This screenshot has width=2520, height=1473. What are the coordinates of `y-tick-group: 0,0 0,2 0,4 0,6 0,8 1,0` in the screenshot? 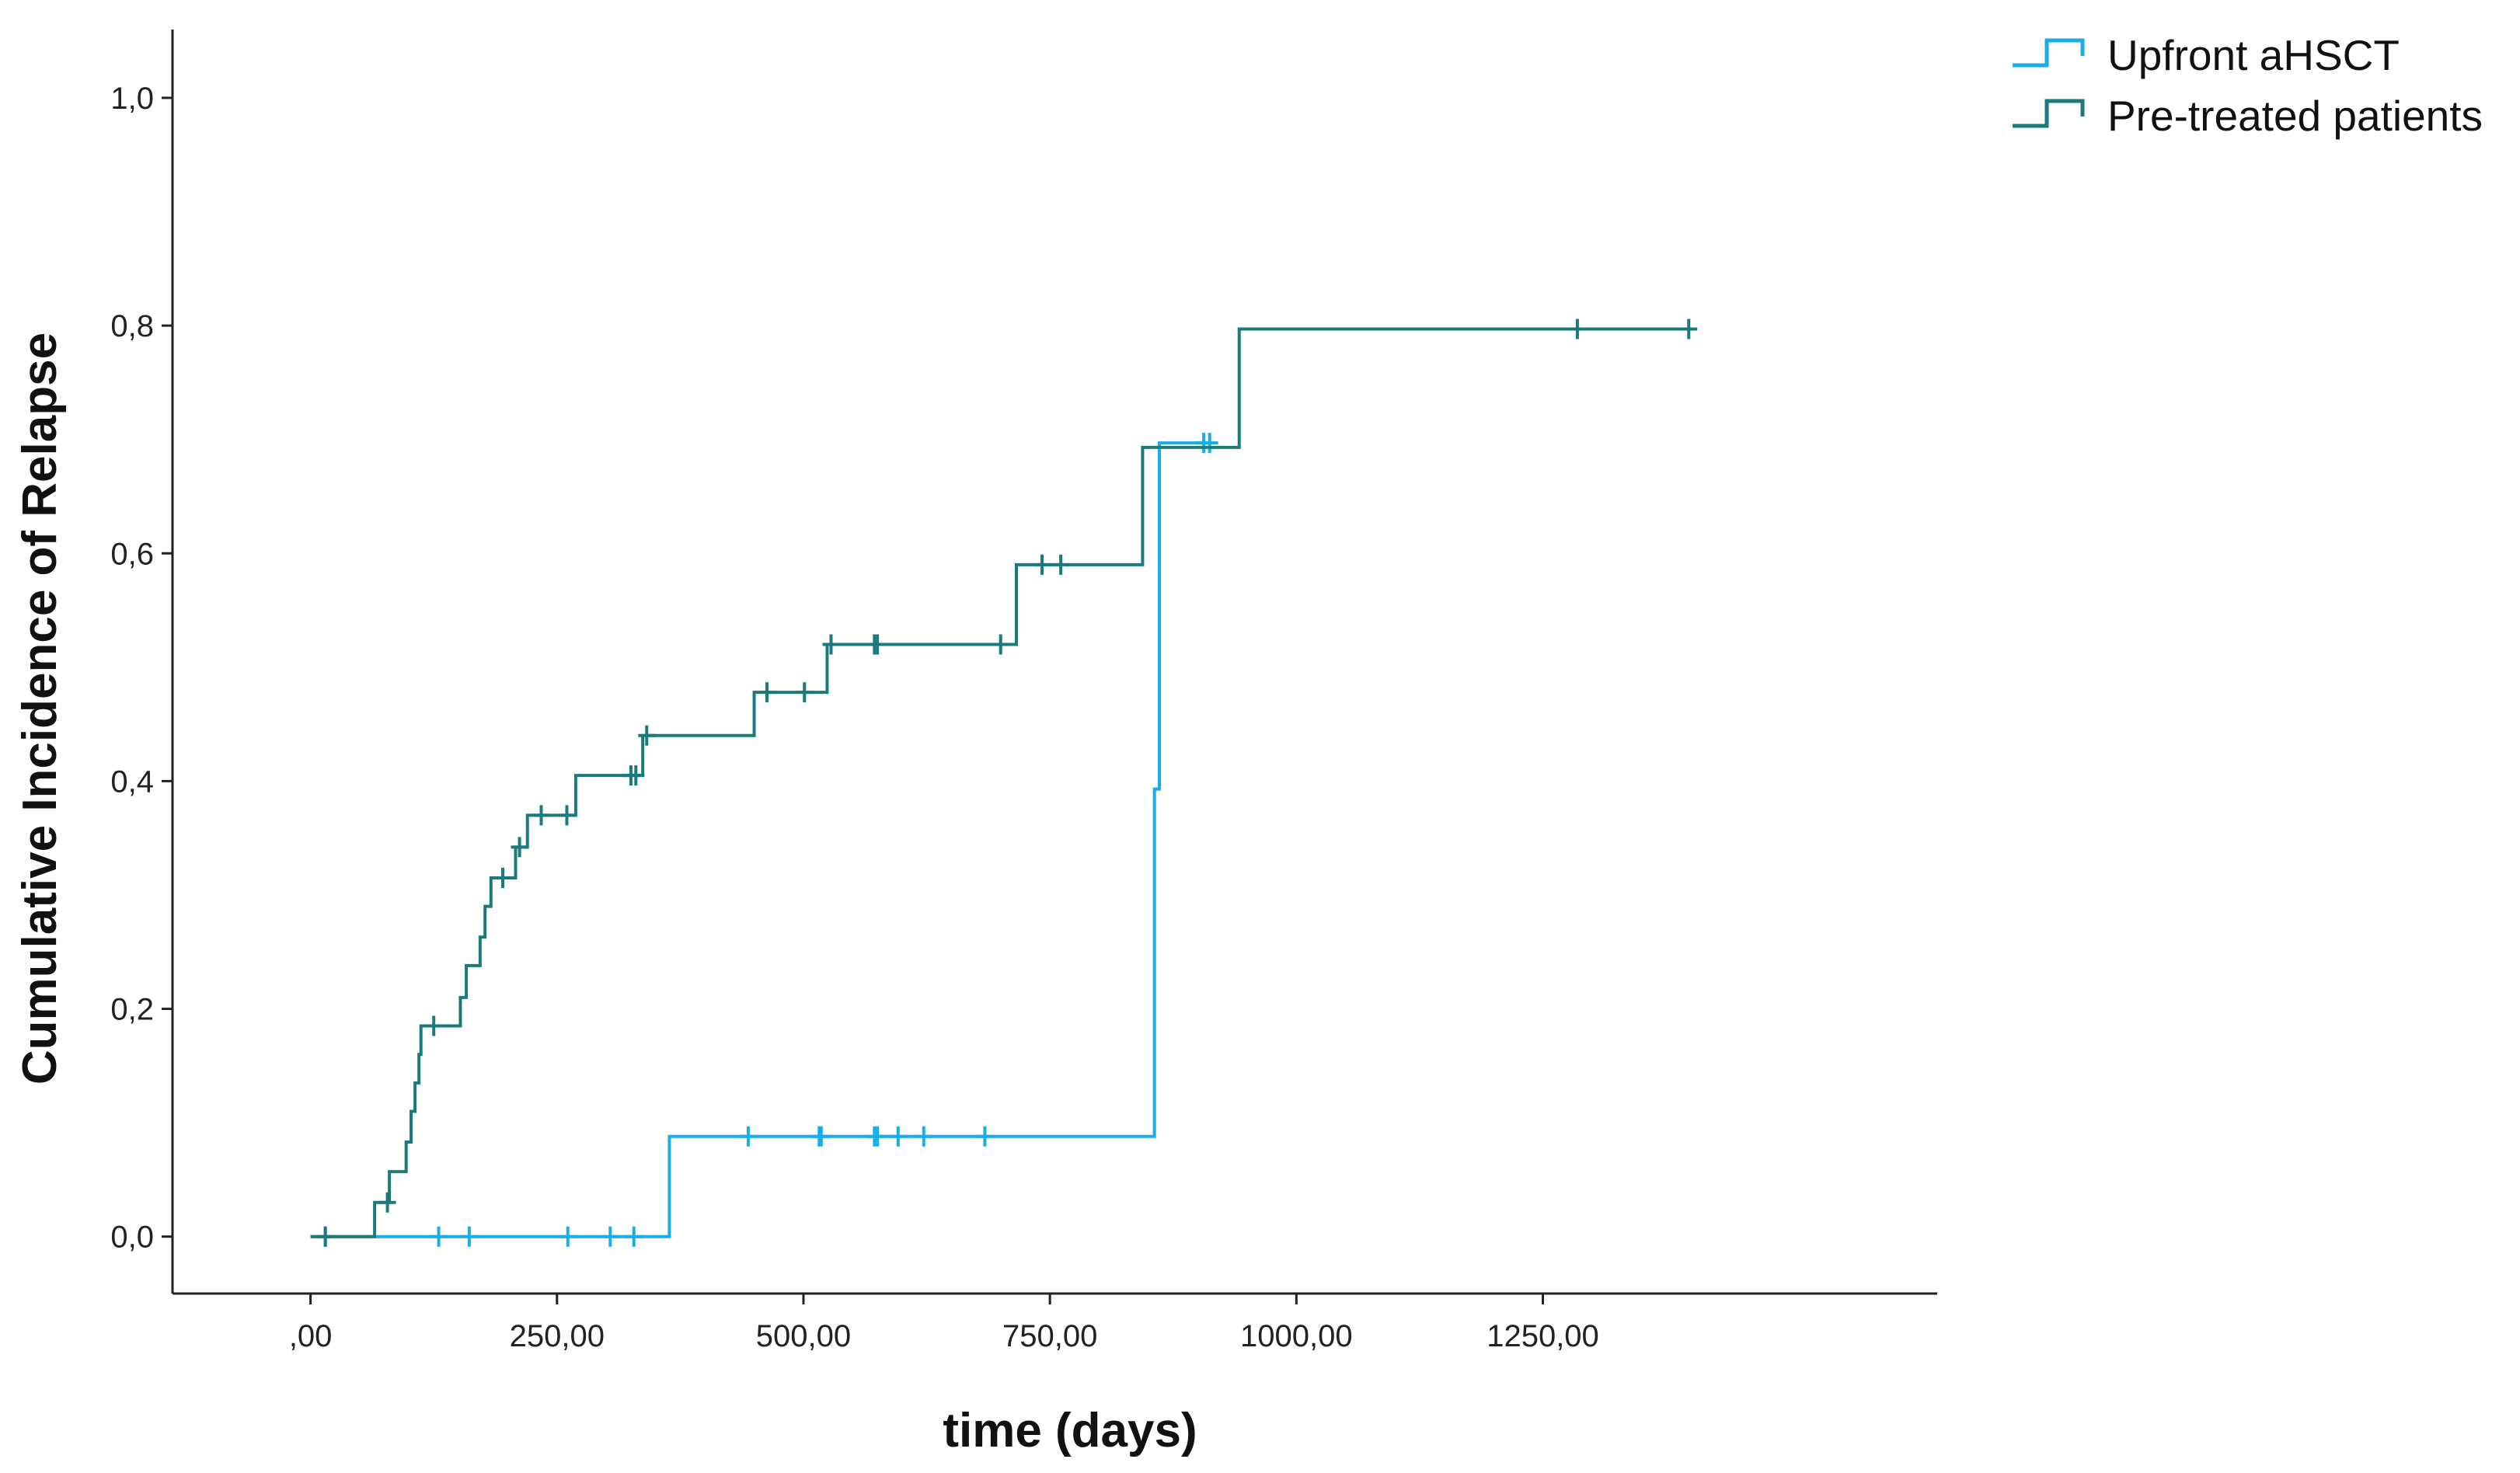 It's located at (141, 669).